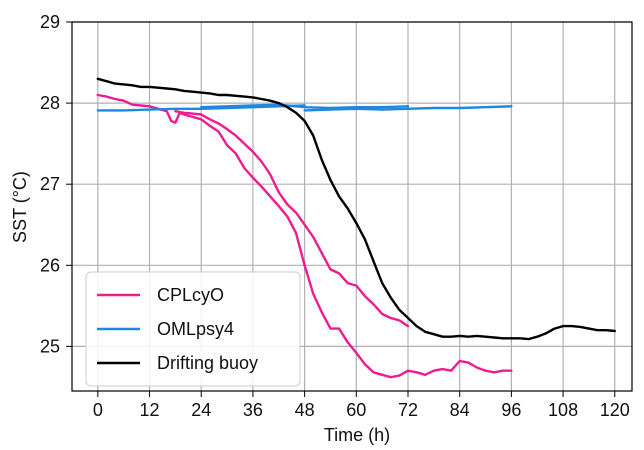 Image resolution: width=644 pixels, height=450 pixels. I want to click on y-tick-label: 28, so click(50, 103).